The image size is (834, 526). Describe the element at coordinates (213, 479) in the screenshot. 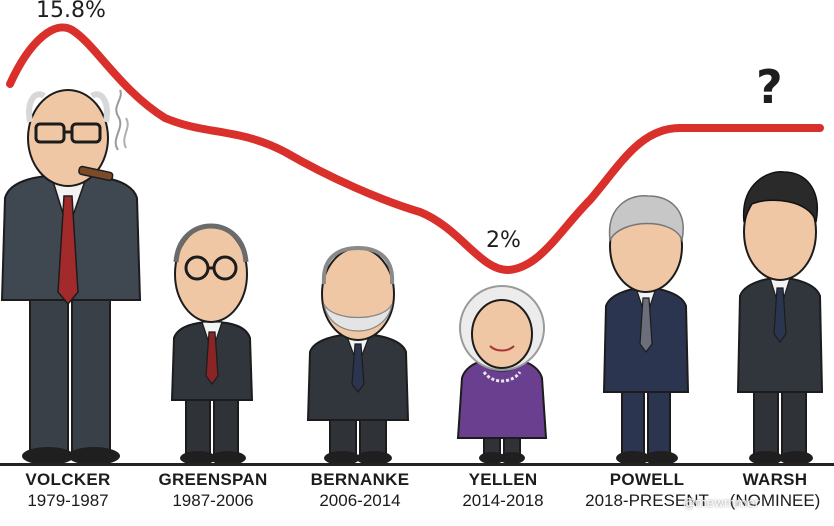

I see `chair-name: GREENSPAN` at that location.